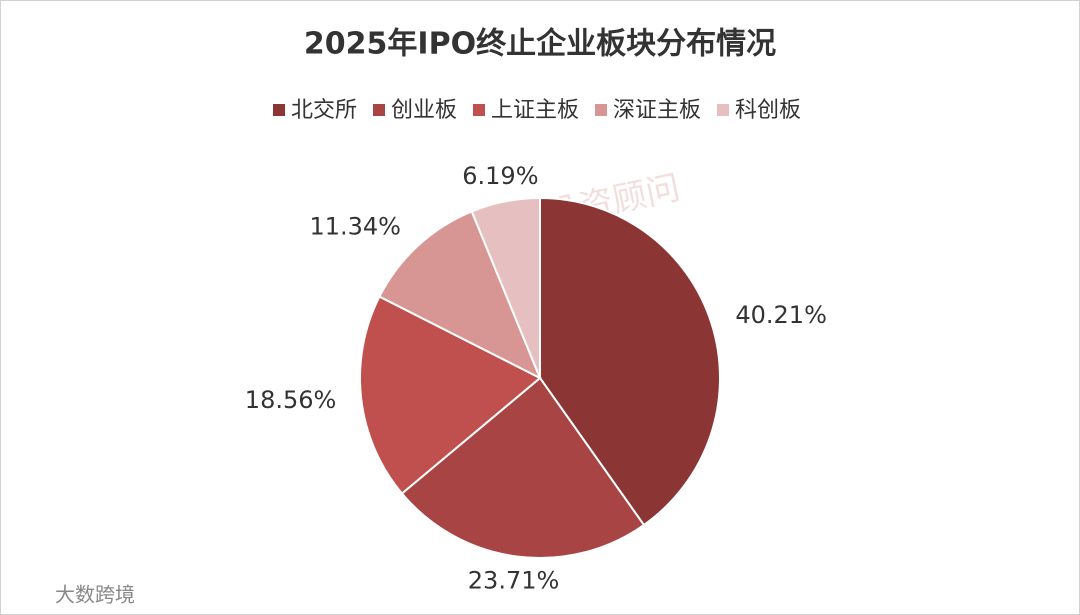  What do you see at coordinates (355, 226) in the screenshot?
I see `data-label: 11.34%` at bounding box center [355, 226].